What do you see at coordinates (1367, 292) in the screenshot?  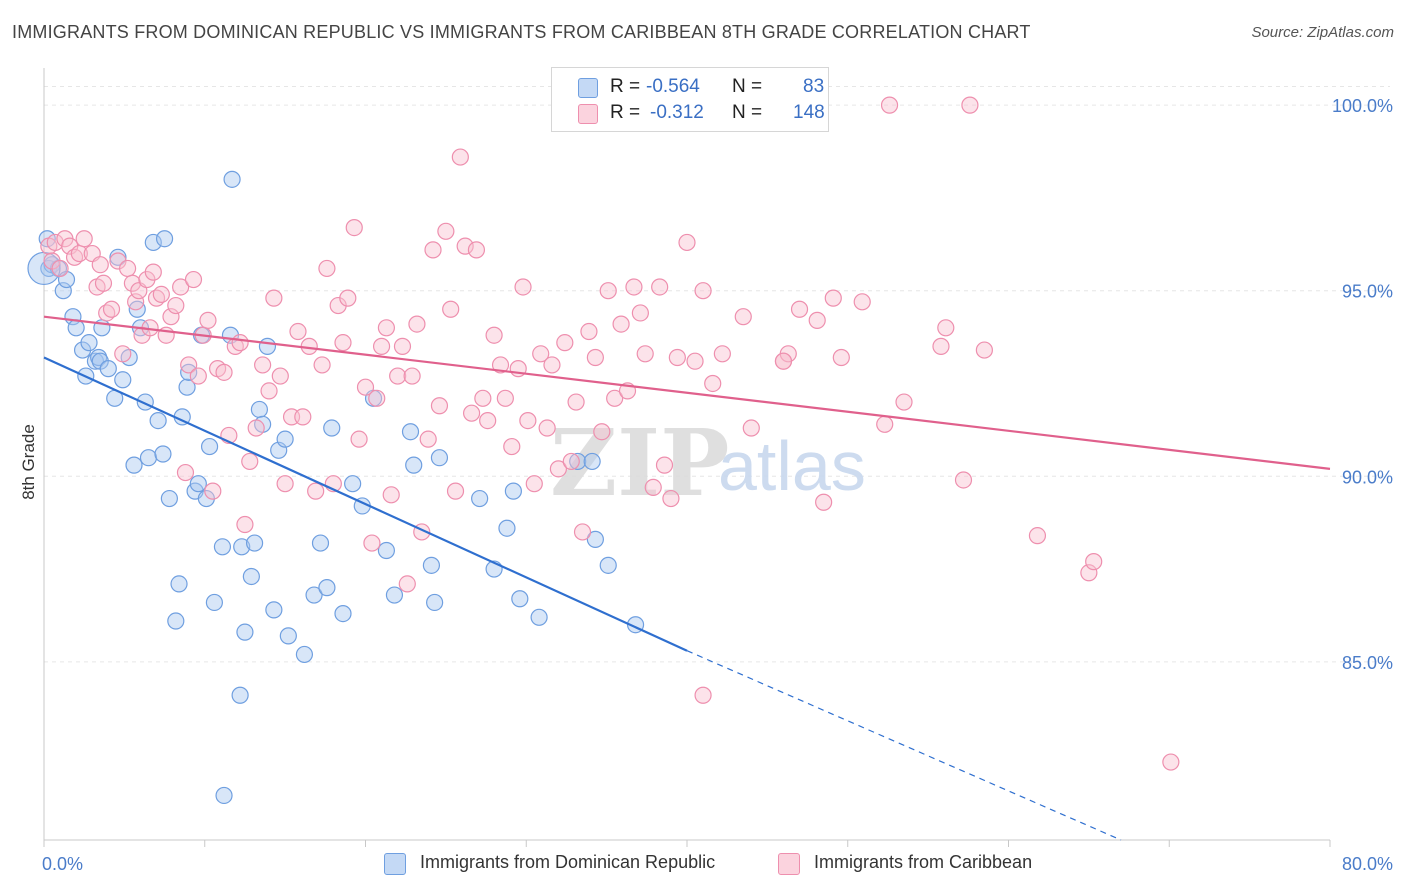 I see `y-tick-label: 95.0%` at bounding box center [1367, 292].